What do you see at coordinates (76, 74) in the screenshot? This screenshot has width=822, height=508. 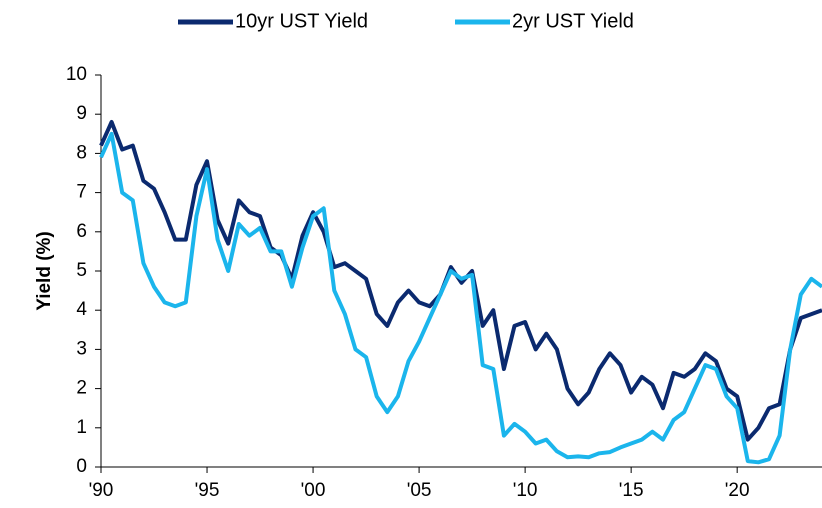 I see `y-tick-label: 10` at bounding box center [76, 74].